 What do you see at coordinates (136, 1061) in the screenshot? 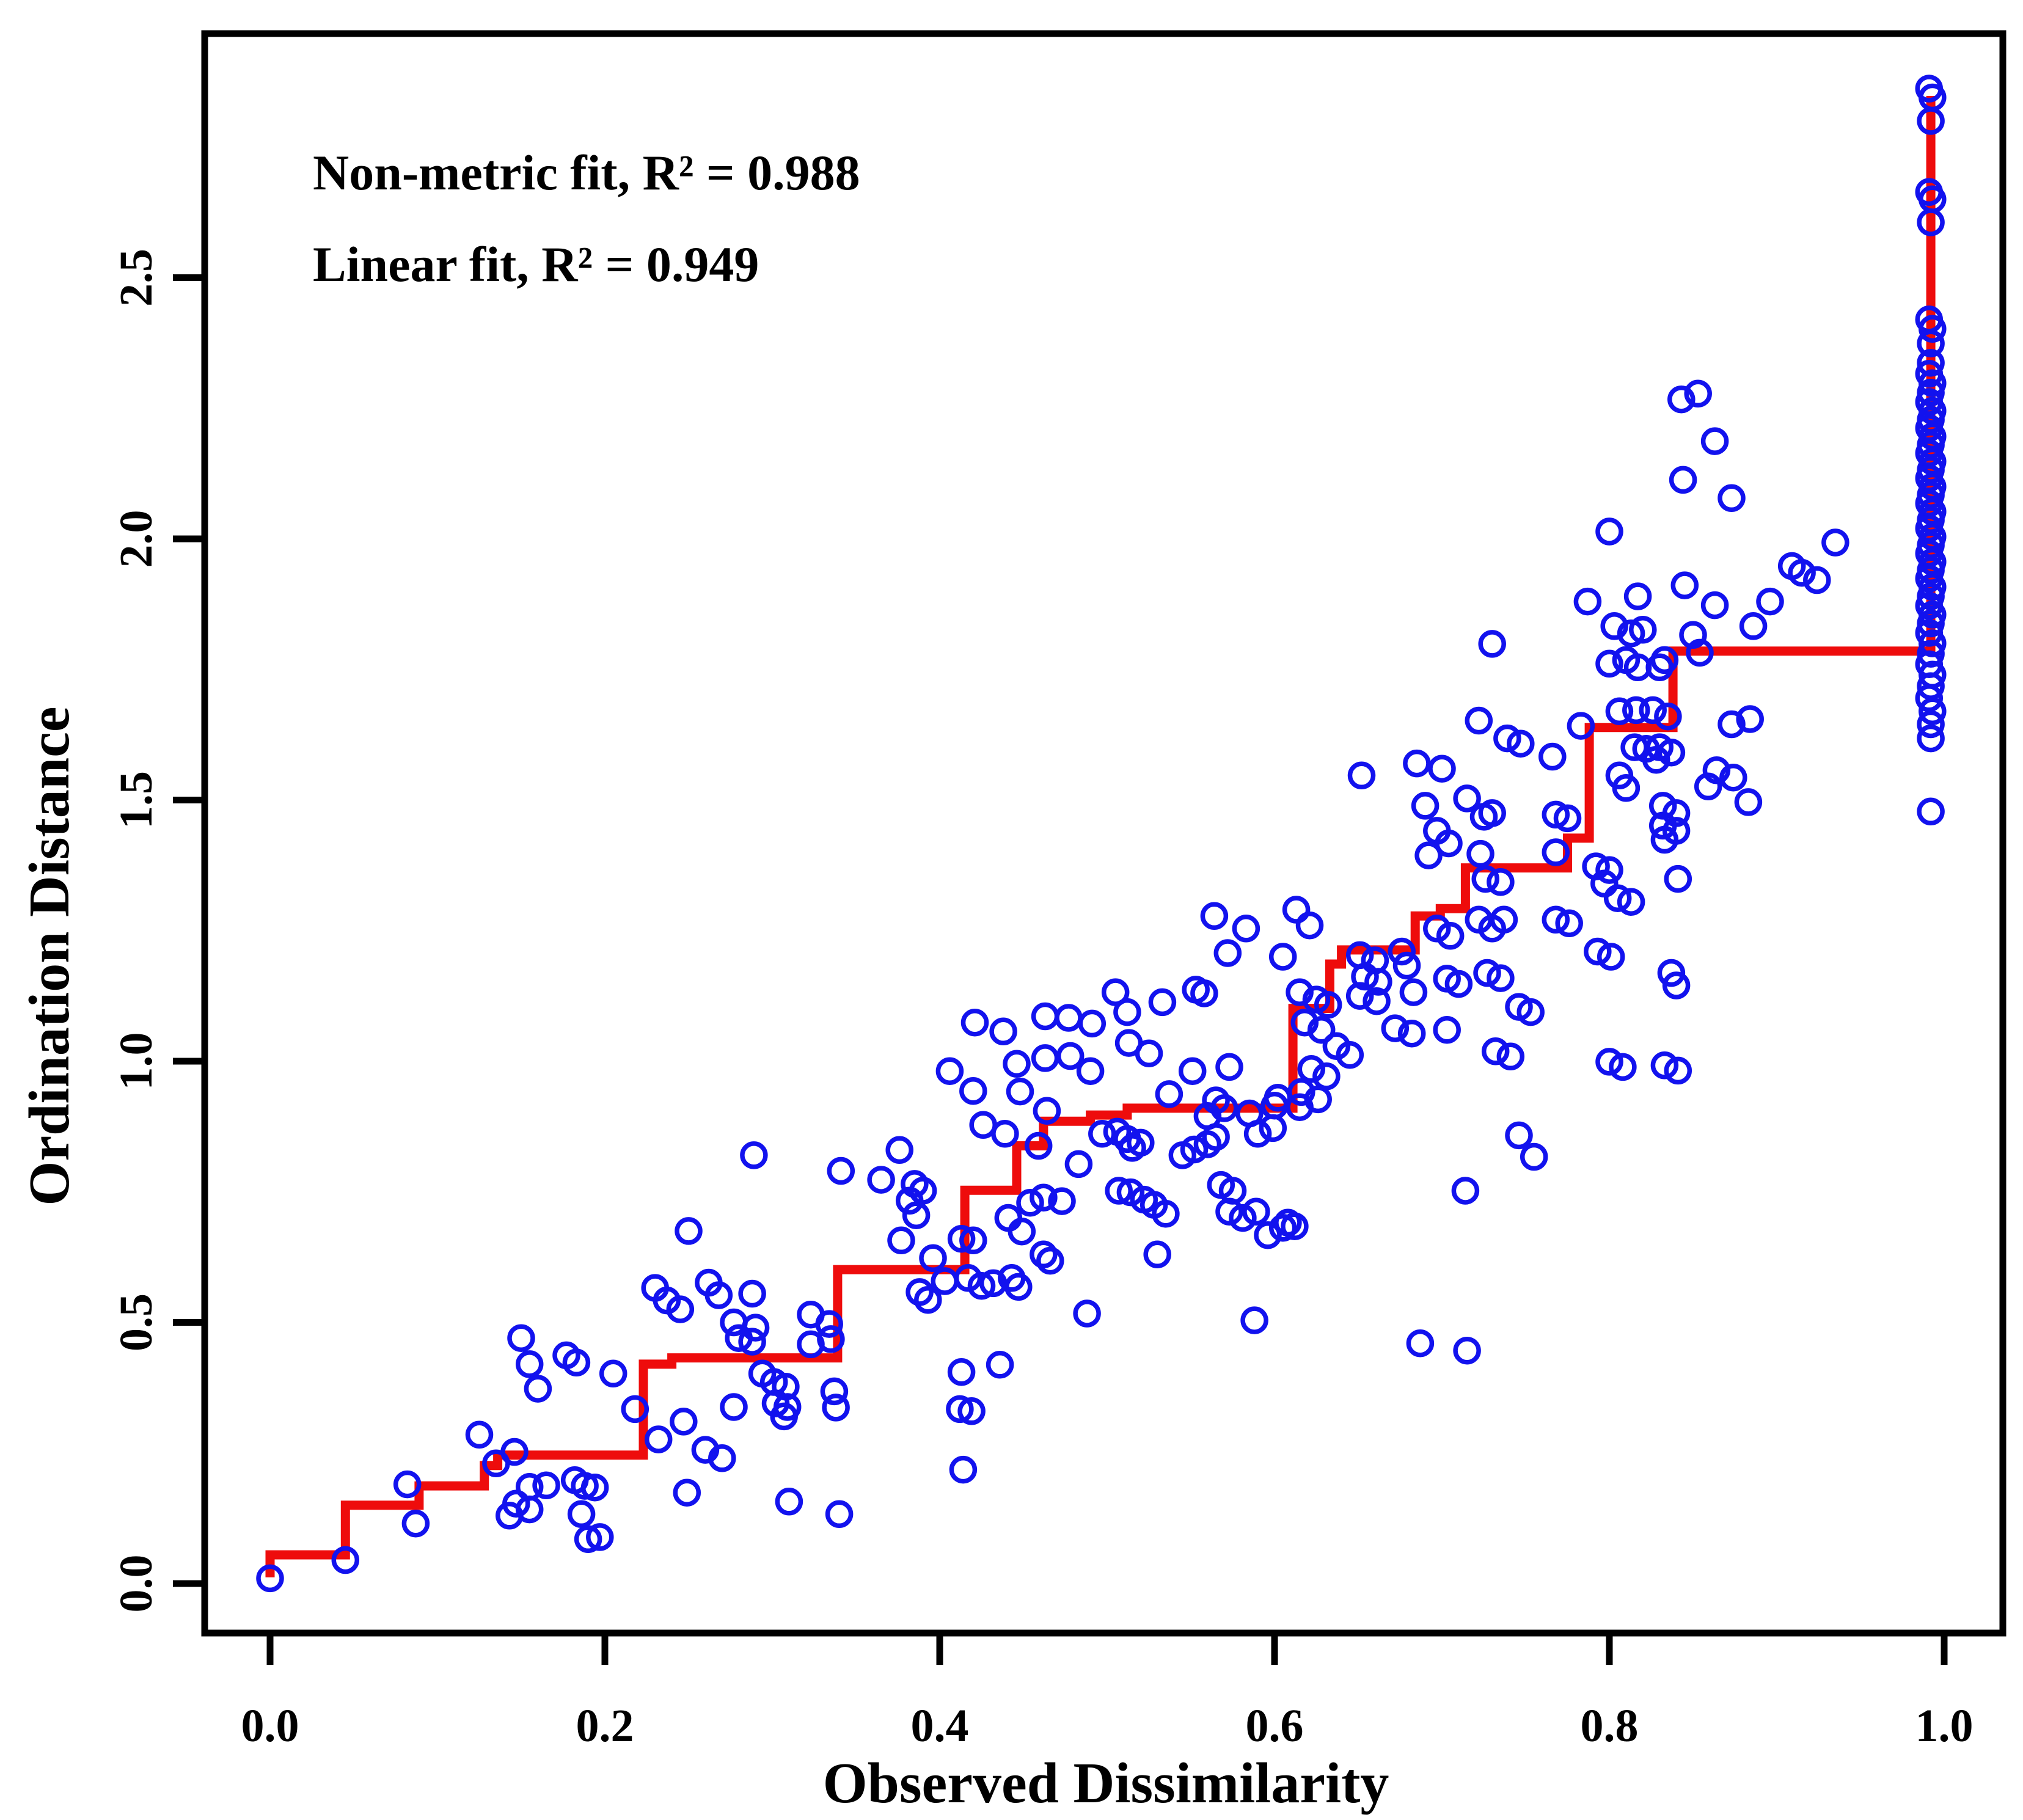
I see `y-tick-label: 1.0` at bounding box center [136, 1061].